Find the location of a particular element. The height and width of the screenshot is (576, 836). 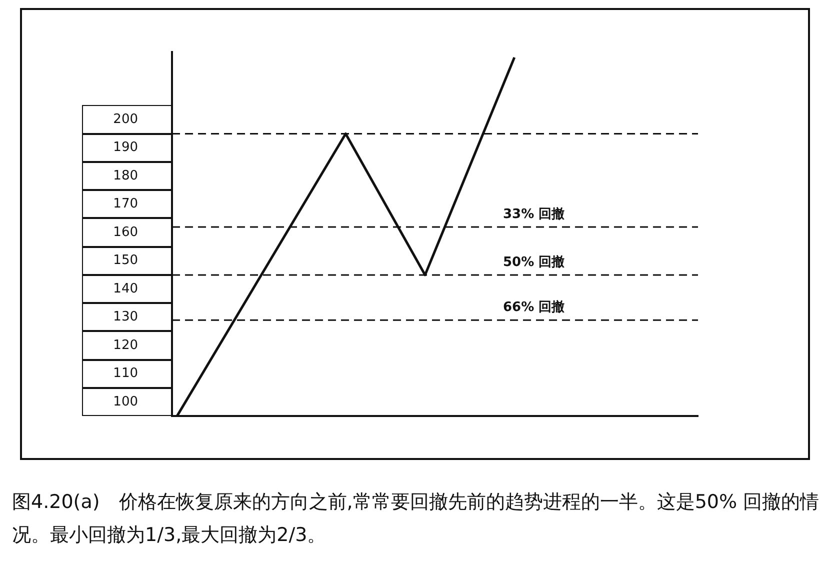

ref-line-label: 33% 回撤 is located at coordinates (534, 214).